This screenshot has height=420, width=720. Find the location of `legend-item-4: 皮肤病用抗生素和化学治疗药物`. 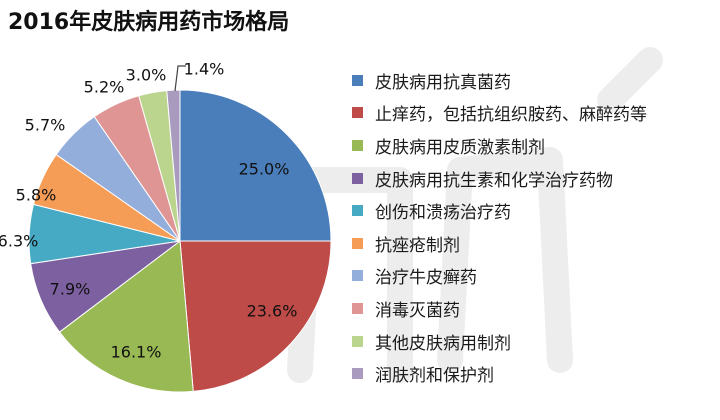

legend-item-4: 皮肤病用抗生素和化学治疗药物 is located at coordinates (499, 178).